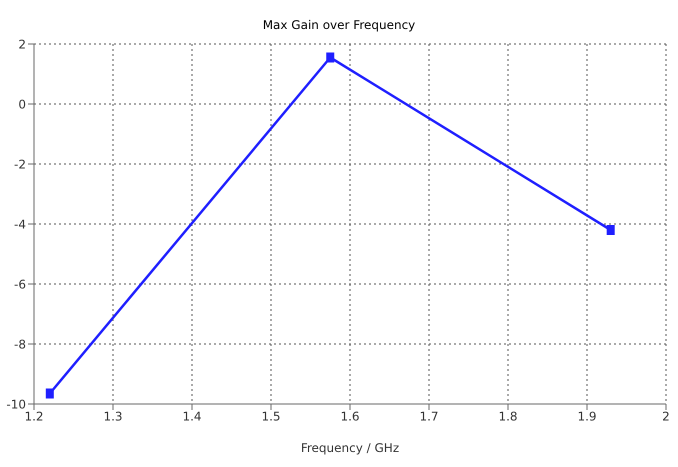 This screenshot has height=467, width=678. What do you see at coordinates (20, 344) in the screenshot?
I see `y-tick-label: -8` at bounding box center [20, 344].